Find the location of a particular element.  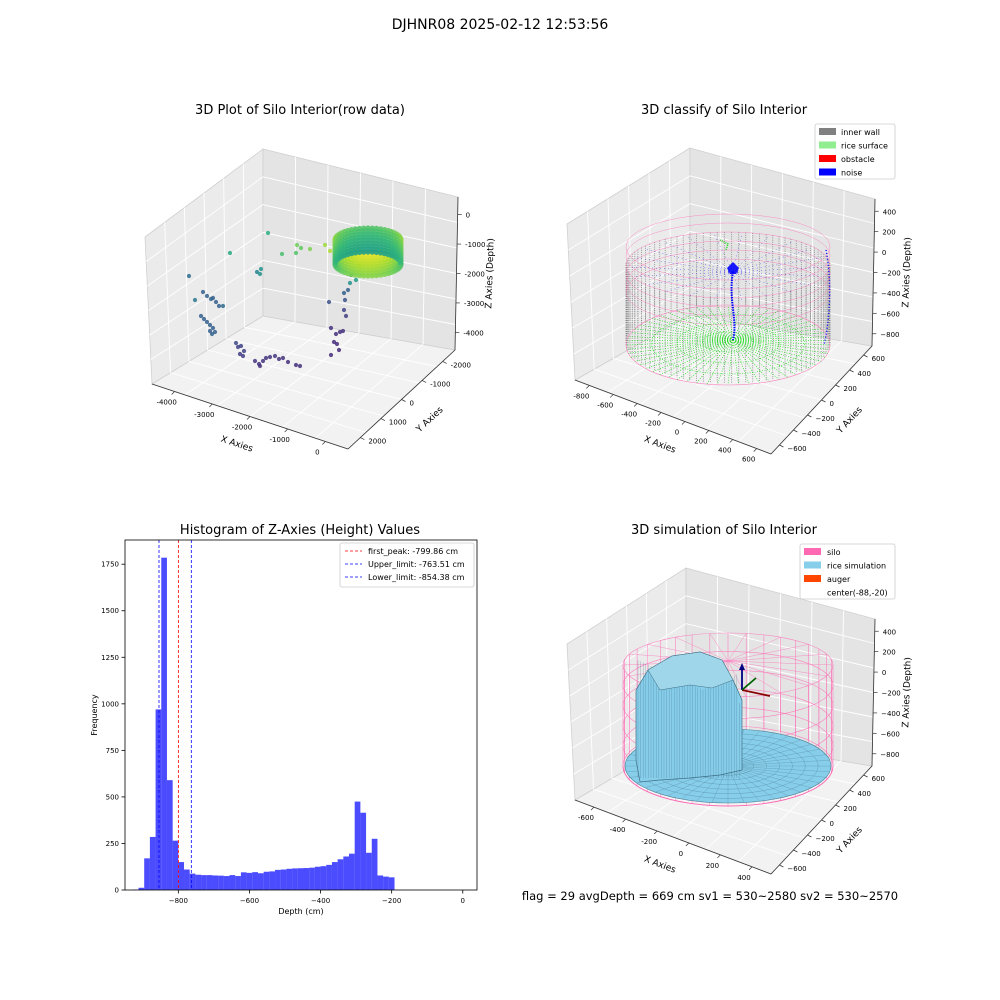

p2-legend-swatch is located at coordinates (827, 172).